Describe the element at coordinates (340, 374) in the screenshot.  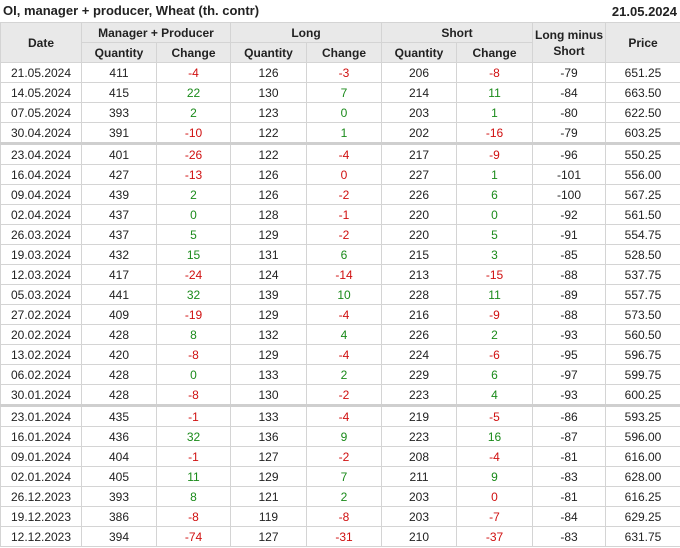
I see `table-row: 06.02.2024 428 0 133 2 229 6 -97 599.75` at that location.